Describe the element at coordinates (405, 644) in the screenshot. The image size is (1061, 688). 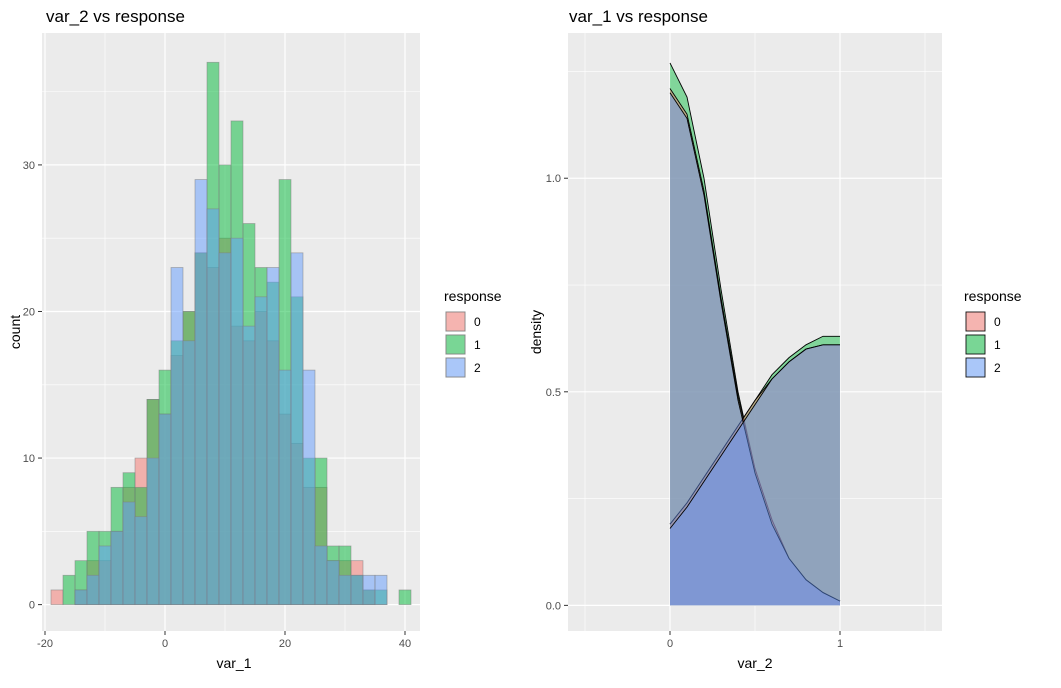
I see `x-tick-label: 40` at that location.